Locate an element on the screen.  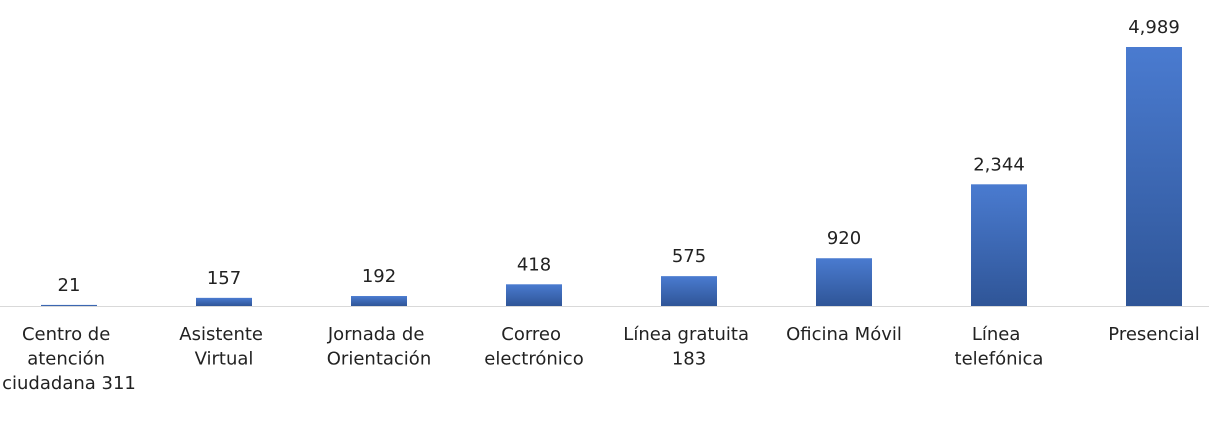
x-tick-label: Jornada de Orientación is located at coordinates (379, 347).